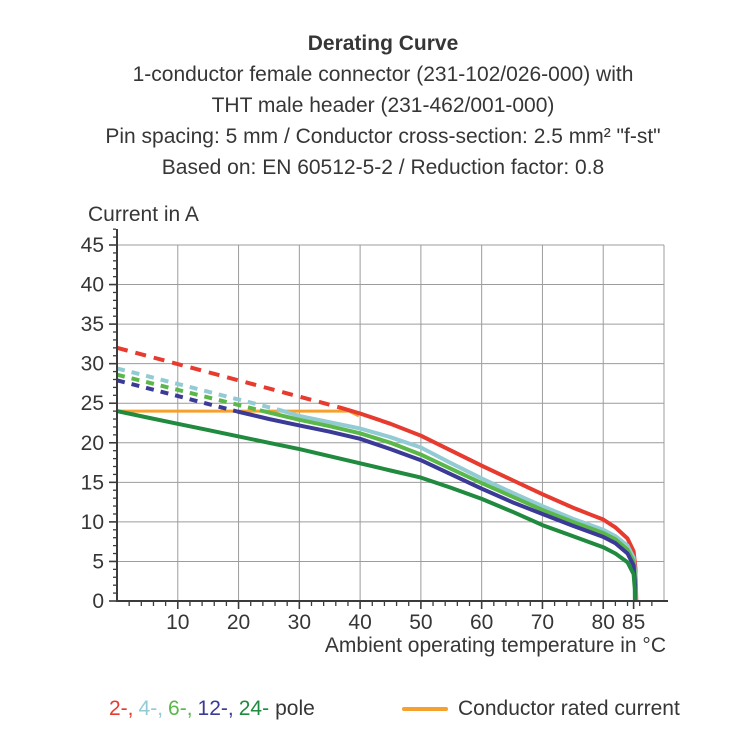  Describe the element at coordinates (92, 245) in the screenshot. I see `y-tick-label: 45` at that location.